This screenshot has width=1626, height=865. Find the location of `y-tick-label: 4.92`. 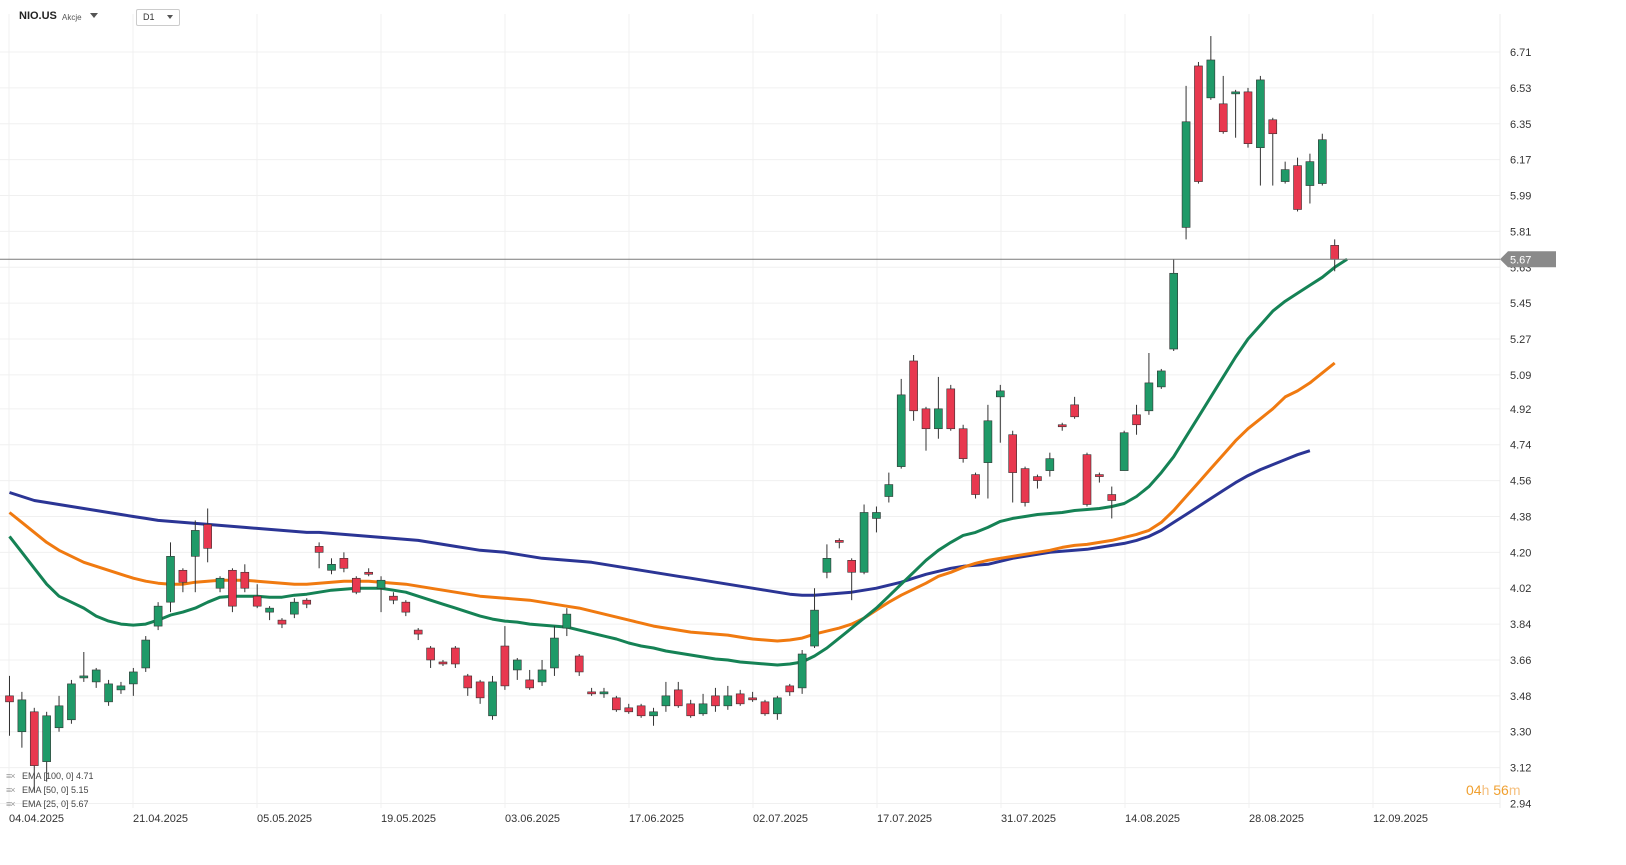

y-tick-label: 4.92 is located at coordinates (1520, 410).